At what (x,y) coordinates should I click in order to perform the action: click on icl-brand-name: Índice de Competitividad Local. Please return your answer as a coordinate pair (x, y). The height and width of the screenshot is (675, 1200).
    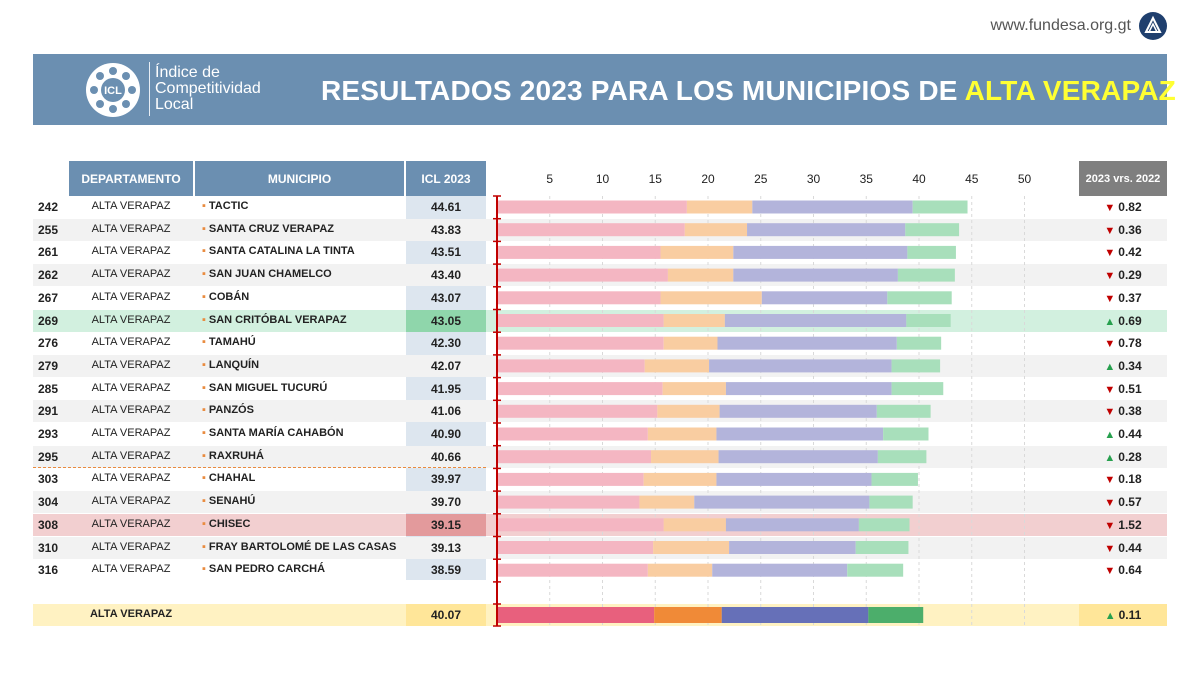
    Looking at the image, I should click on (208, 88).